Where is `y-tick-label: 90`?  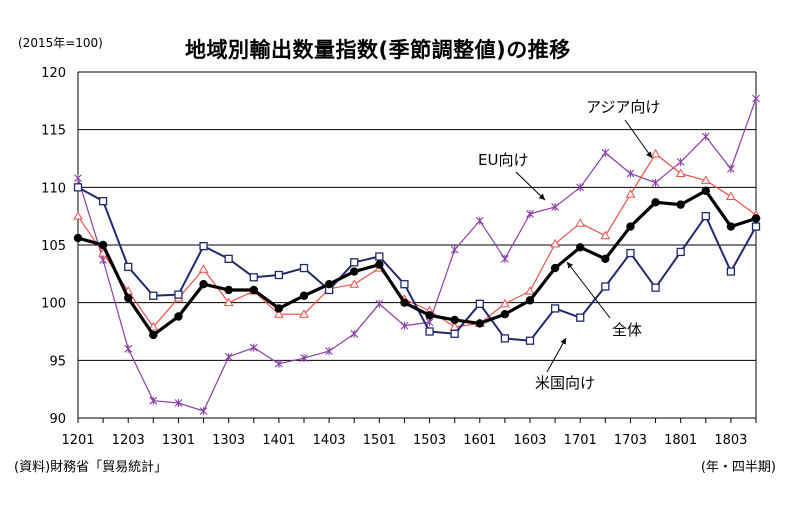 y-tick-label: 90 is located at coordinates (57, 419).